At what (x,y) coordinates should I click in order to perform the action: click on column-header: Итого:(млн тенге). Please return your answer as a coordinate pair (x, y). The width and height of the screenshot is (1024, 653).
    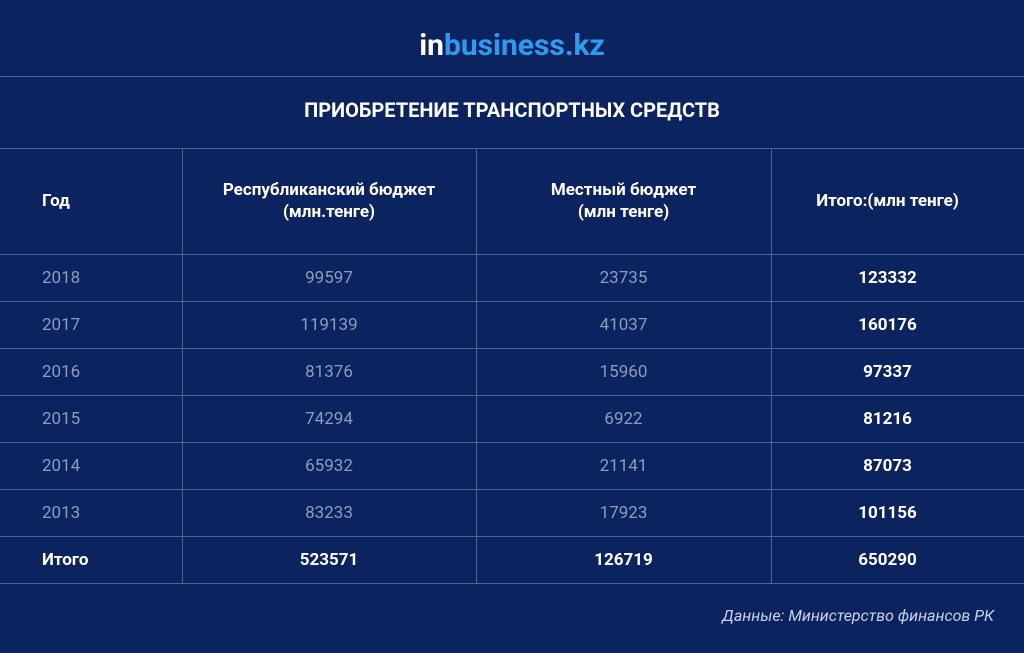
    Looking at the image, I should click on (887, 201).